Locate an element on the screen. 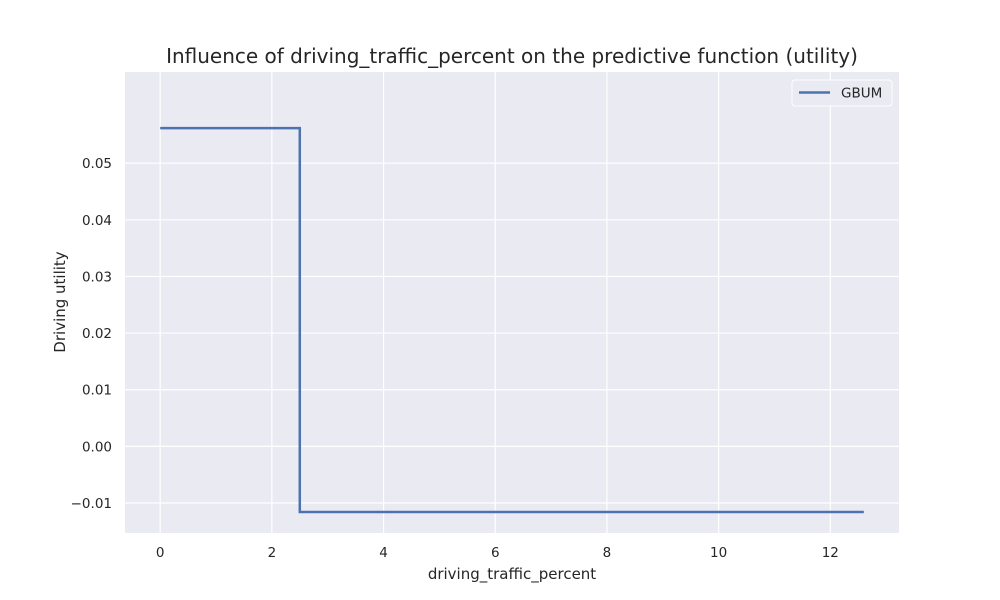 The height and width of the screenshot is (600, 1000). y-tick-label: 0.00 is located at coordinates (97, 447).